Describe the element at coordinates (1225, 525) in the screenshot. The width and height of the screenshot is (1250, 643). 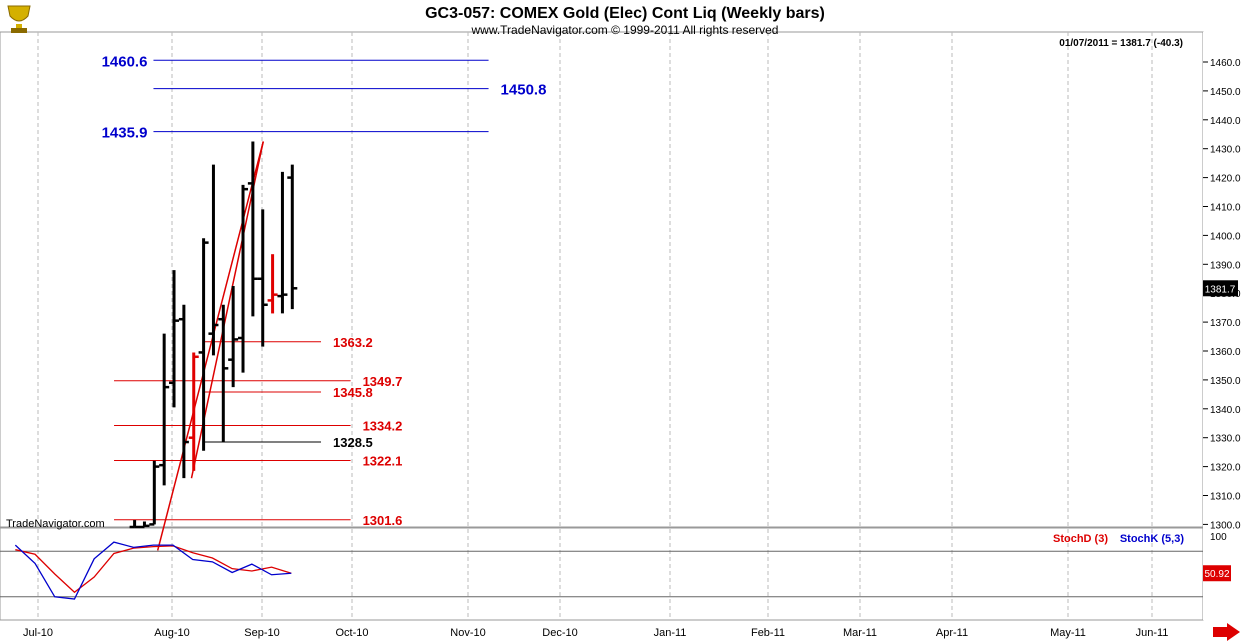
I see `y-tick-label: 1300.0` at that location.